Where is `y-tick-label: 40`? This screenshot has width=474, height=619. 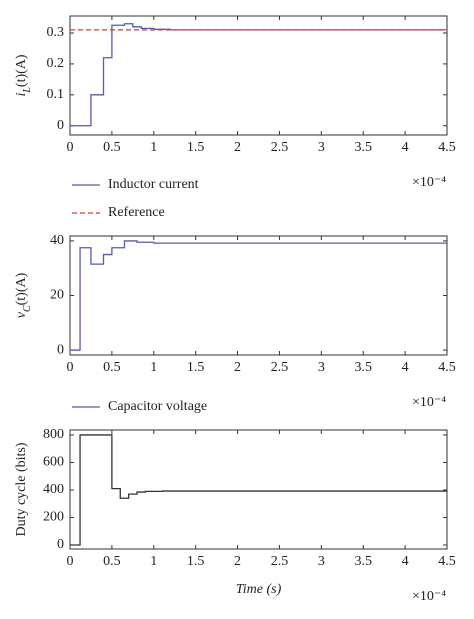 y-tick-label: 40 is located at coordinates (57, 240).